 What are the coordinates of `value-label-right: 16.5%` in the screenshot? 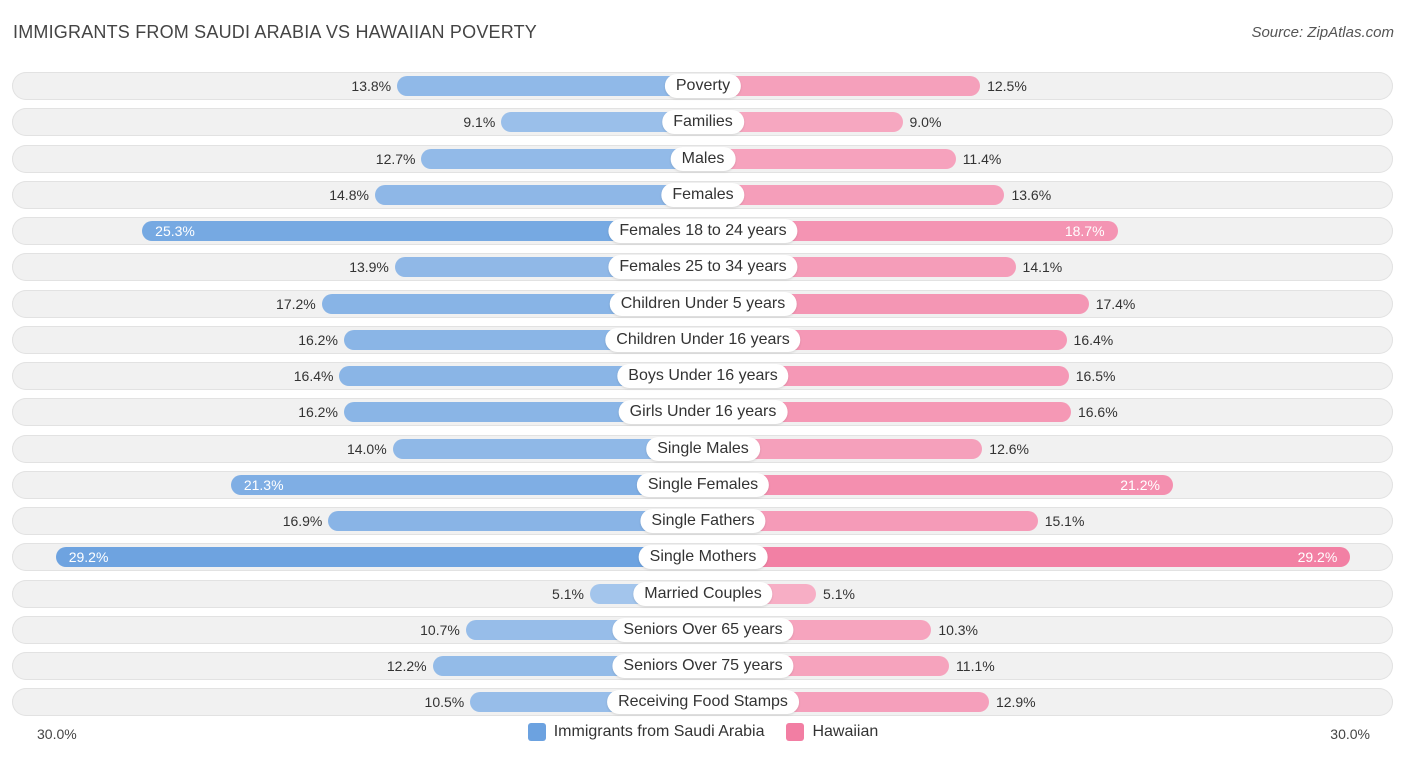 It's located at (1095, 376).